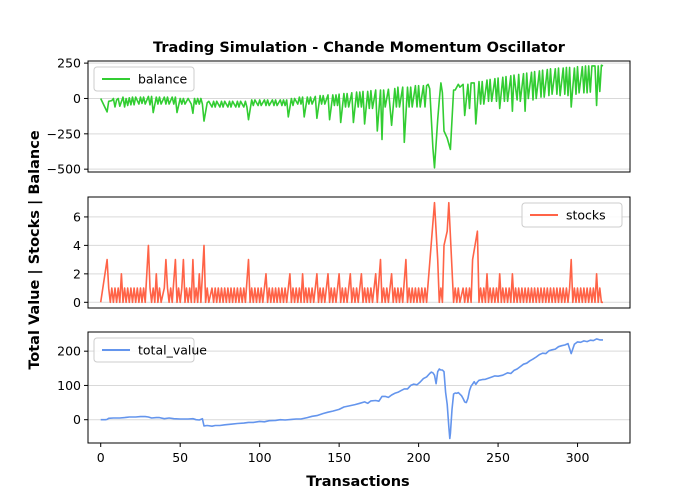  Describe the element at coordinates (351, 389) in the screenshot. I see `series-line-total_value` at that location.